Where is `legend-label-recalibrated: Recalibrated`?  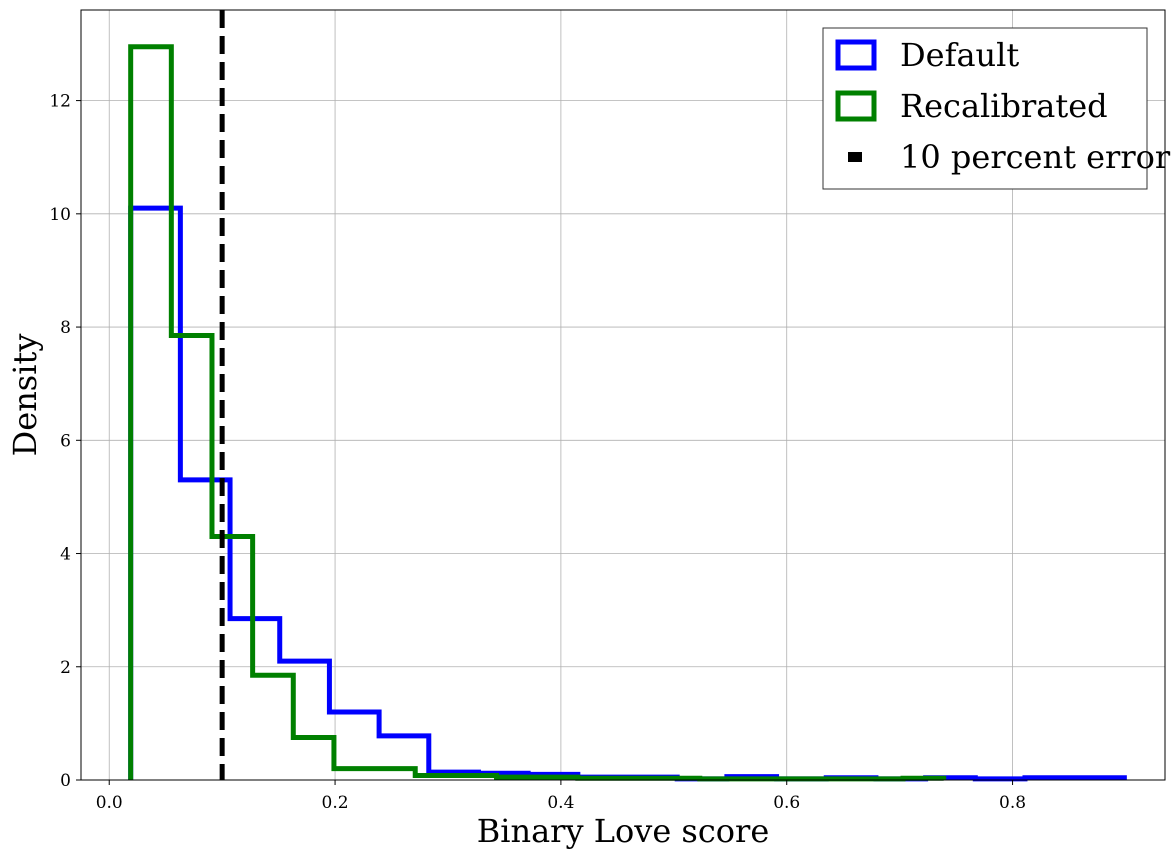
legend-label-recalibrated: Recalibrated is located at coordinates (1004, 106).